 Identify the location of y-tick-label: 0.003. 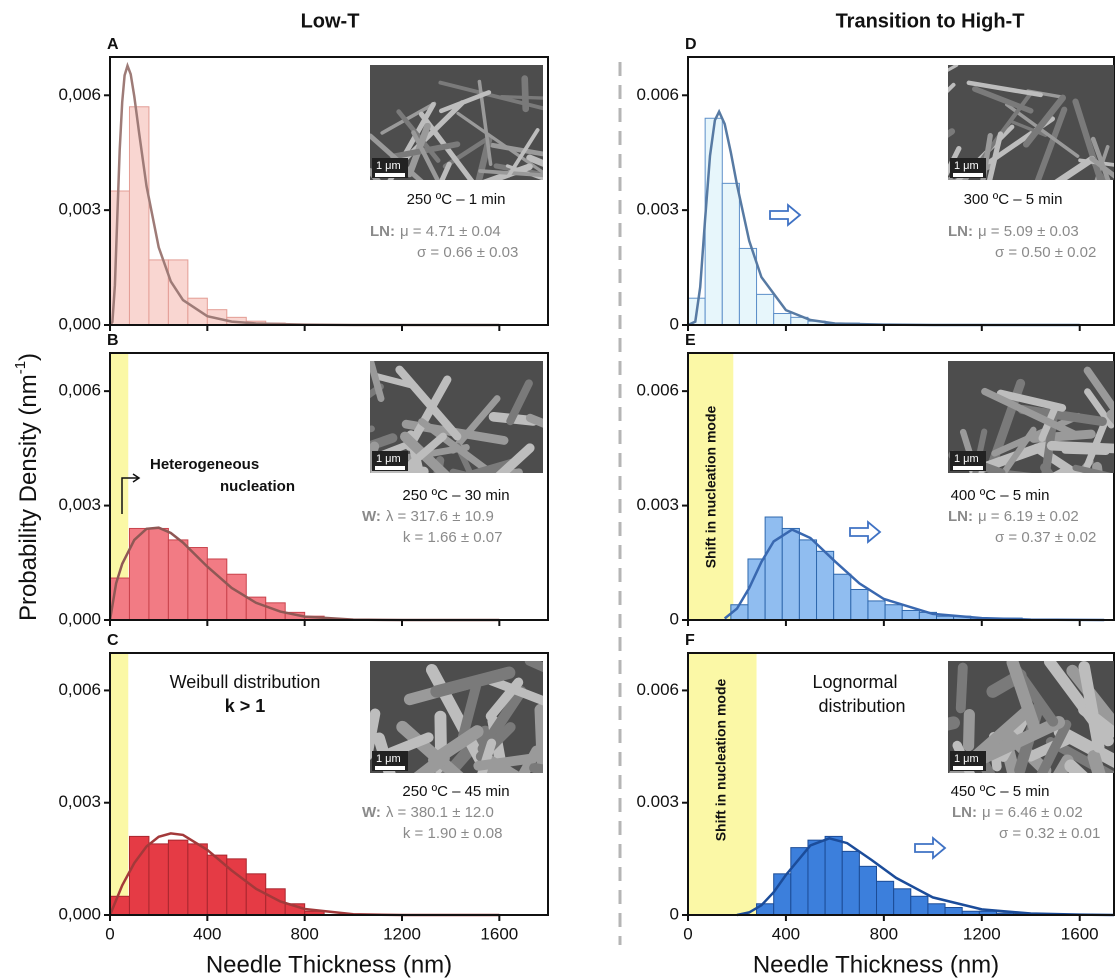
(657, 504).